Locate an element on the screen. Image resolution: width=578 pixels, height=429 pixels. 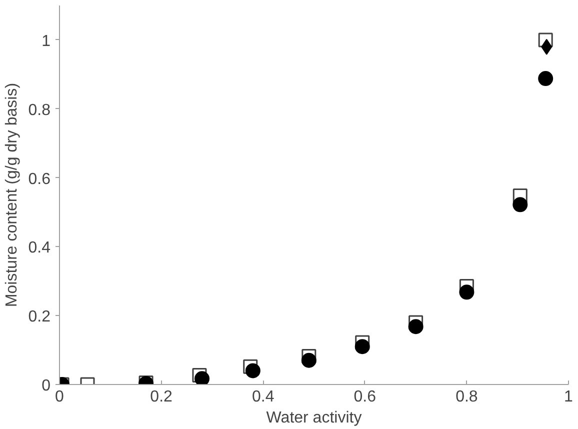
x-tick-label: 0.8 is located at coordinates (467, 397).